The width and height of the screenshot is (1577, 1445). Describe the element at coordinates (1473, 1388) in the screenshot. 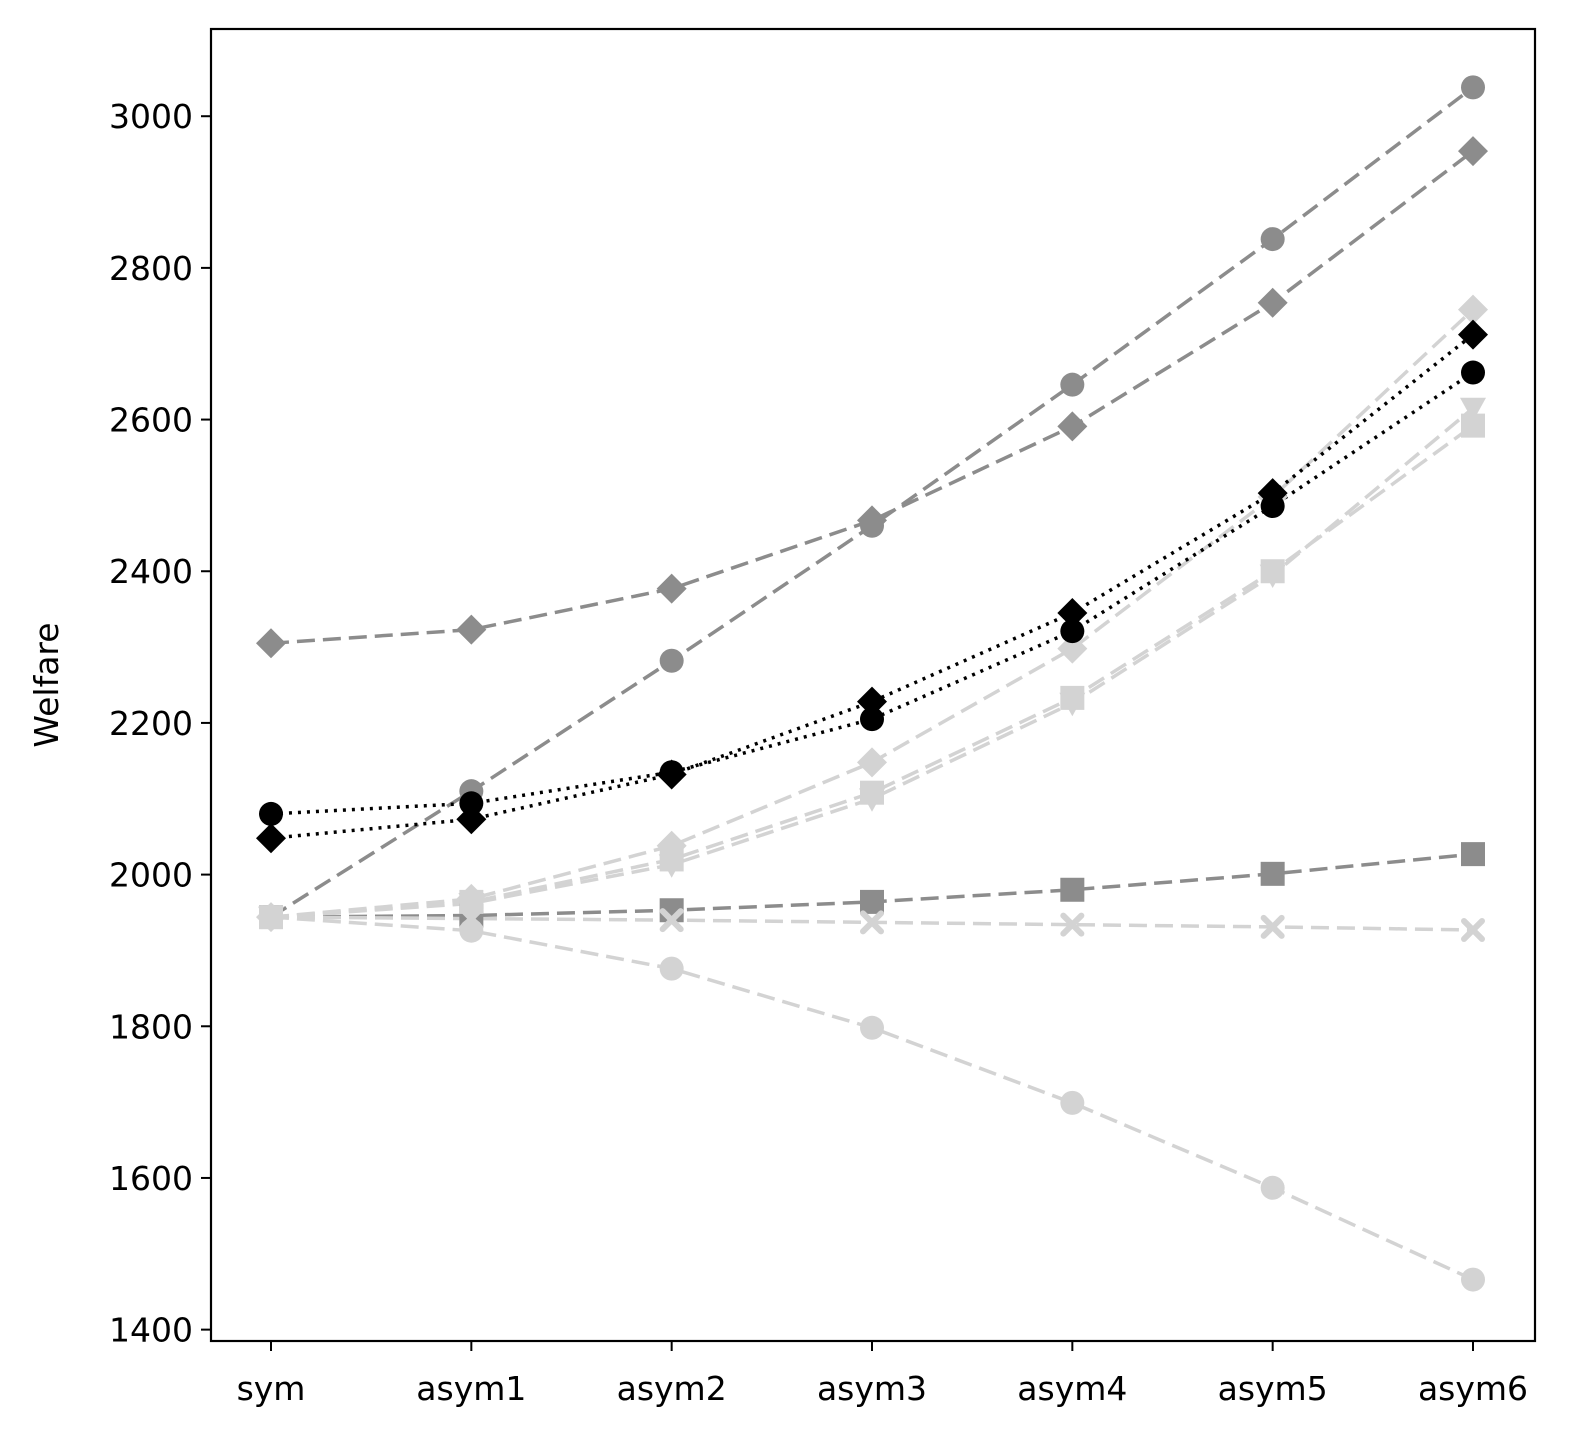

I see `x-tick-label: asym6` at that location.